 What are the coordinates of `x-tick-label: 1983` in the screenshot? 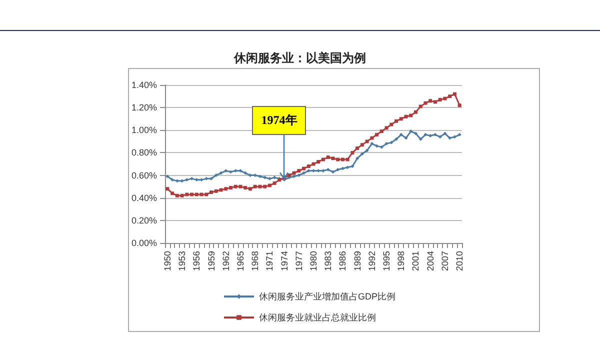 It's located at (328, 261).